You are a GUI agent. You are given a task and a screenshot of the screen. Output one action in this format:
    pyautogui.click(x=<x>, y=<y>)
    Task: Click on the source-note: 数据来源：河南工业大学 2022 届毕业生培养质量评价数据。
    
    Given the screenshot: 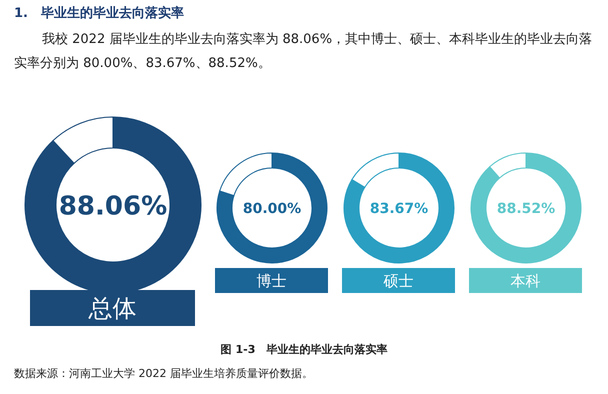 What is the action you would take?
    pyautogui.click(x=163, y=373)
    